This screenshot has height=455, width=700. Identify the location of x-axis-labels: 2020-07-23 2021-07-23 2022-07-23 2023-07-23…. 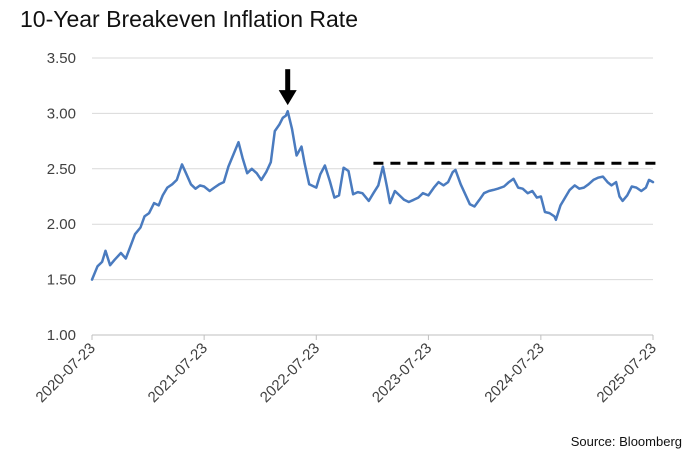
(346, 373).